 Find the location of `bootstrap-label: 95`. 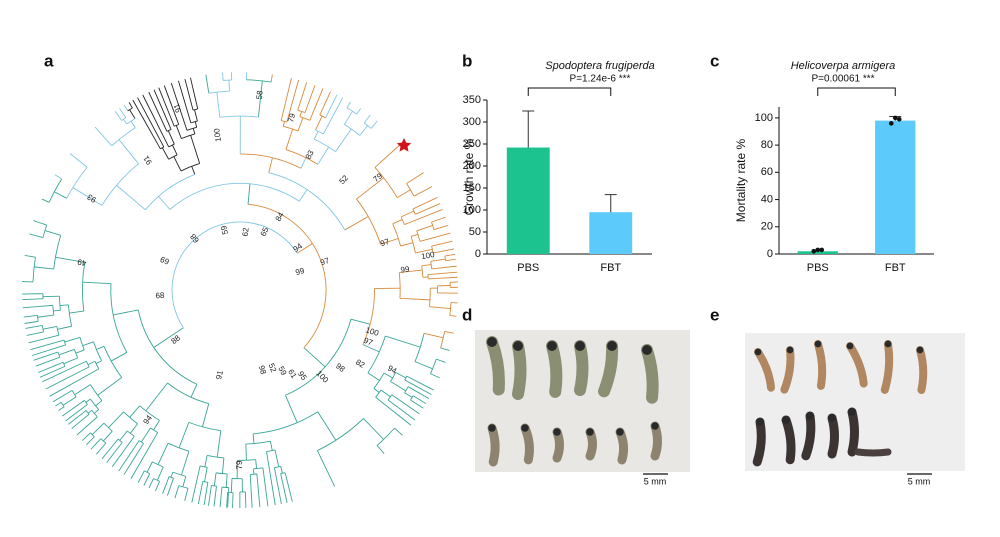

bootstrap-label: 95 is located at coordinates (302, 376).